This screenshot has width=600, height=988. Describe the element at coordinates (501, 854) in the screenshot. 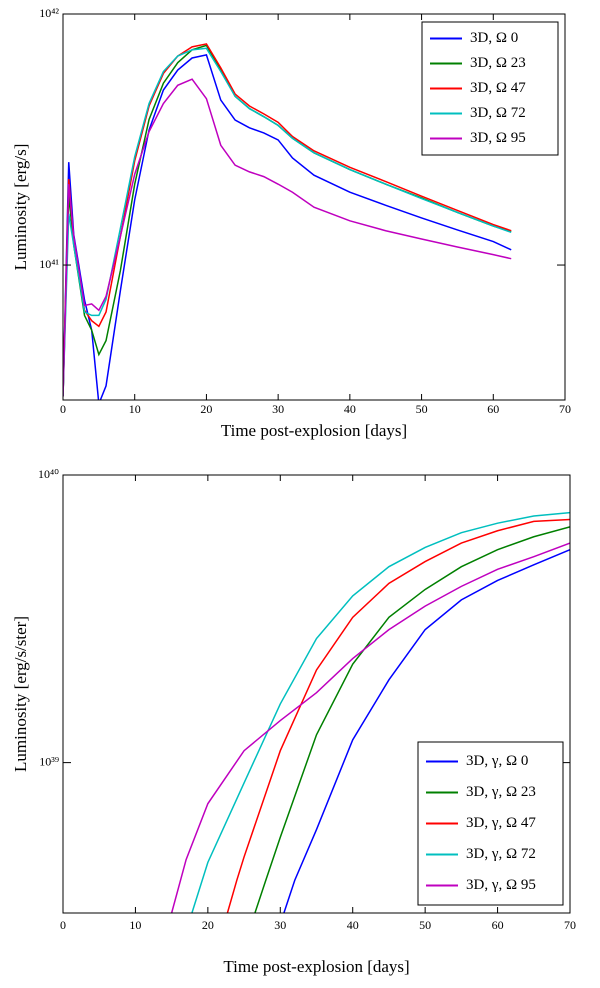

I see `legend-label: 3D, γ, Ω 72` at that location.